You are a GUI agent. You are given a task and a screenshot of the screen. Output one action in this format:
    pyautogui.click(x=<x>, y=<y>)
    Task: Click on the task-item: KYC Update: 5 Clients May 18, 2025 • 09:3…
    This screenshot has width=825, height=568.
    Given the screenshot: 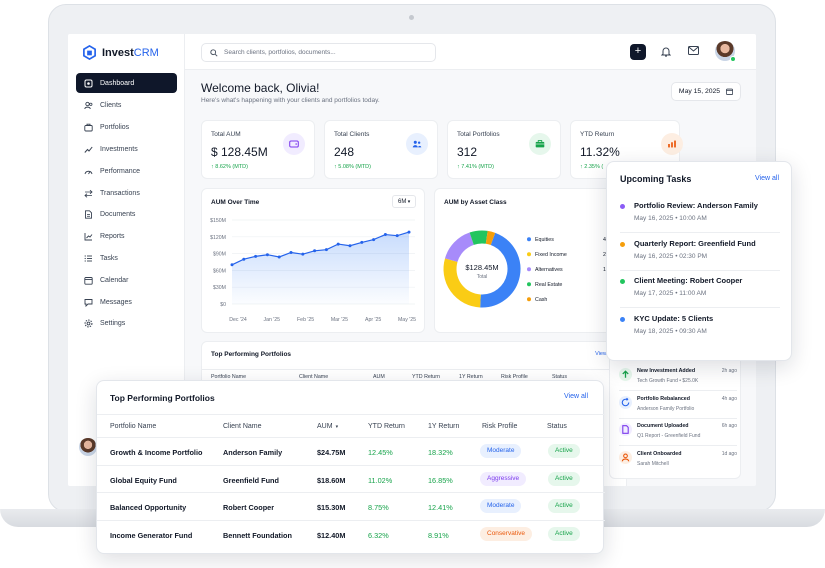 What is the action you would take?
    pyautogui.click(x=700, y=328)
    